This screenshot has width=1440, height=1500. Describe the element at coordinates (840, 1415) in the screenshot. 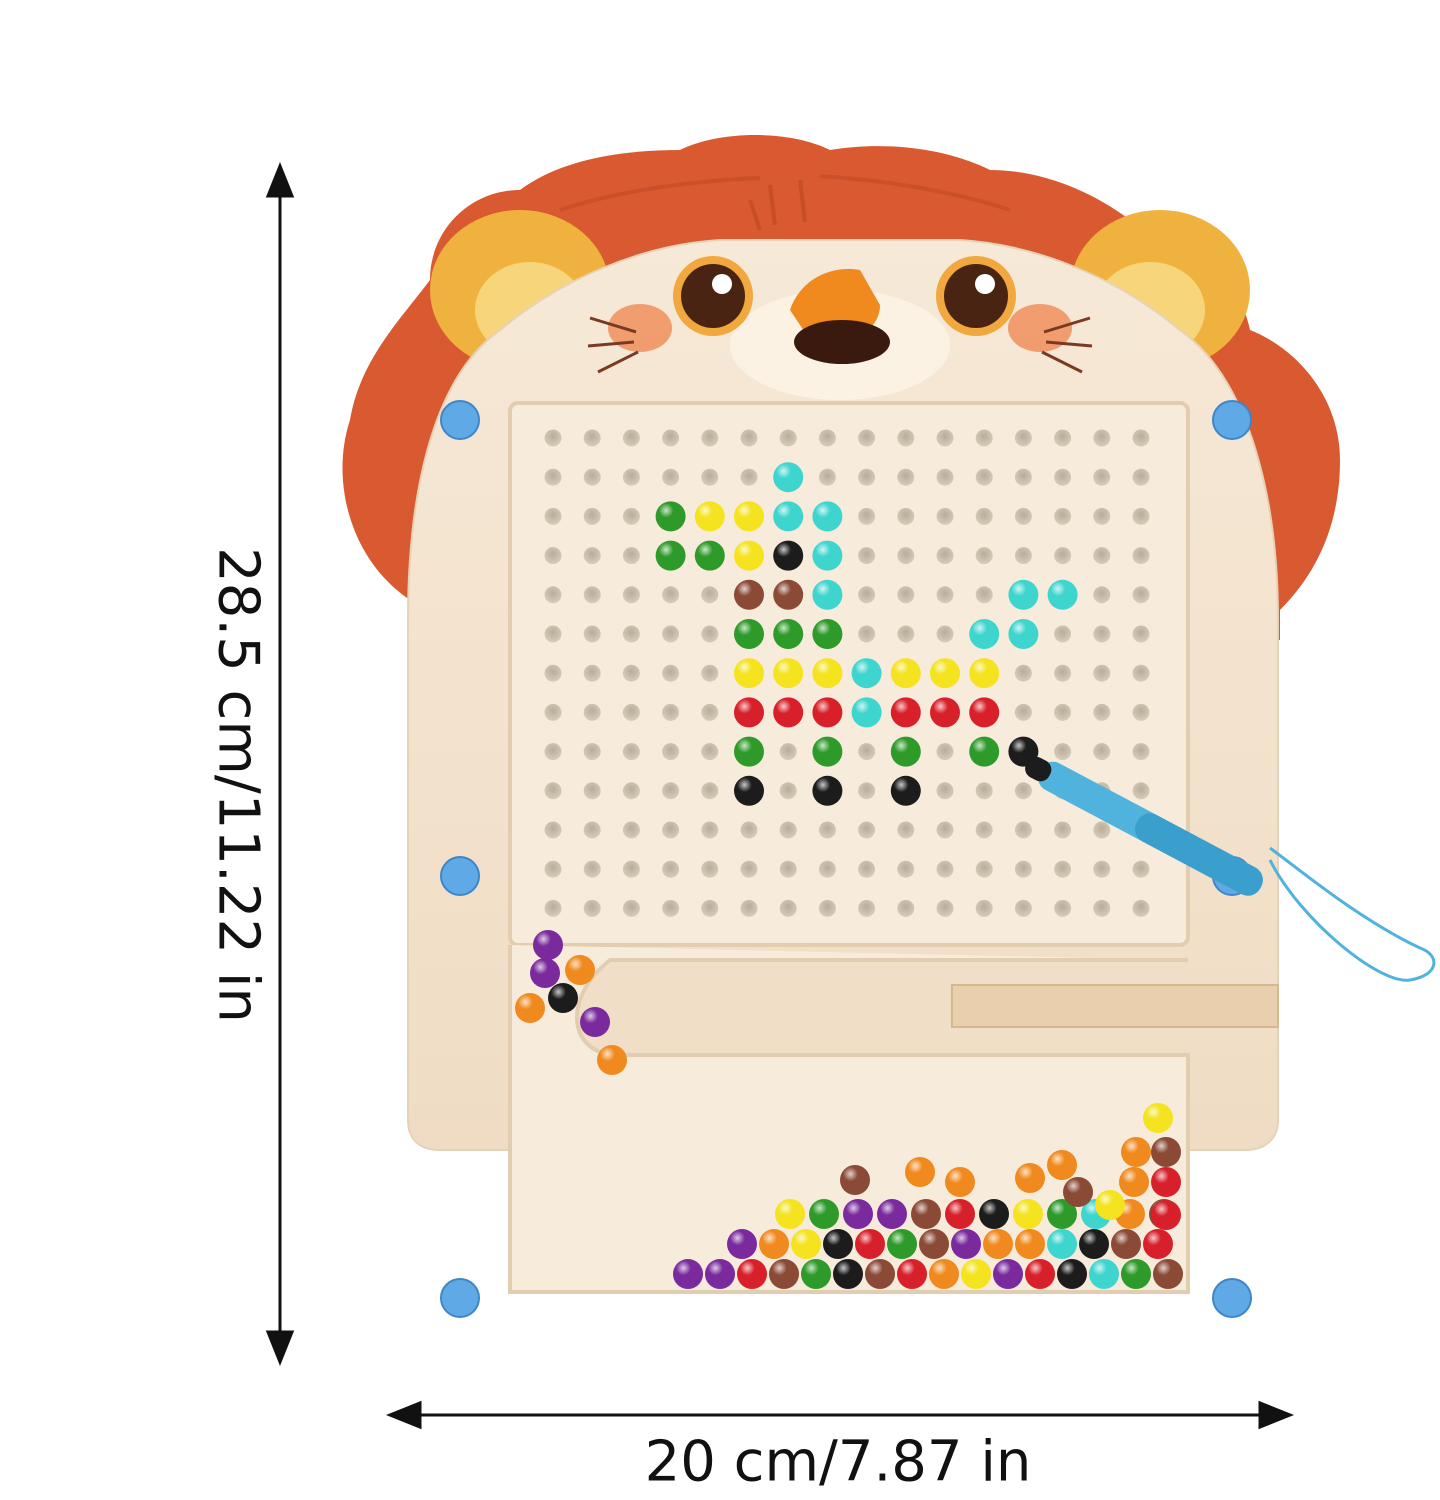

I see `width-dimension-arrow` at that location.